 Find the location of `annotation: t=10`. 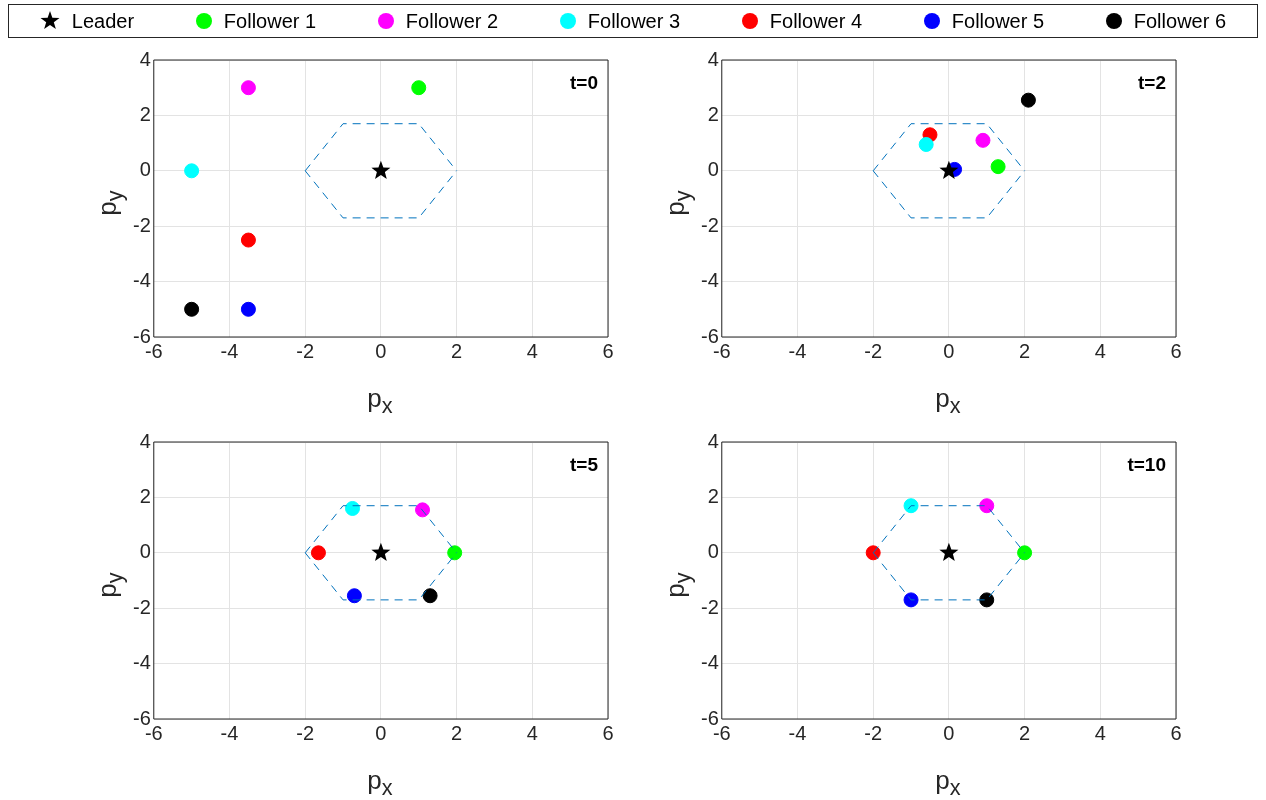

annotation: t=10 is located at coordinates (1146, 464).